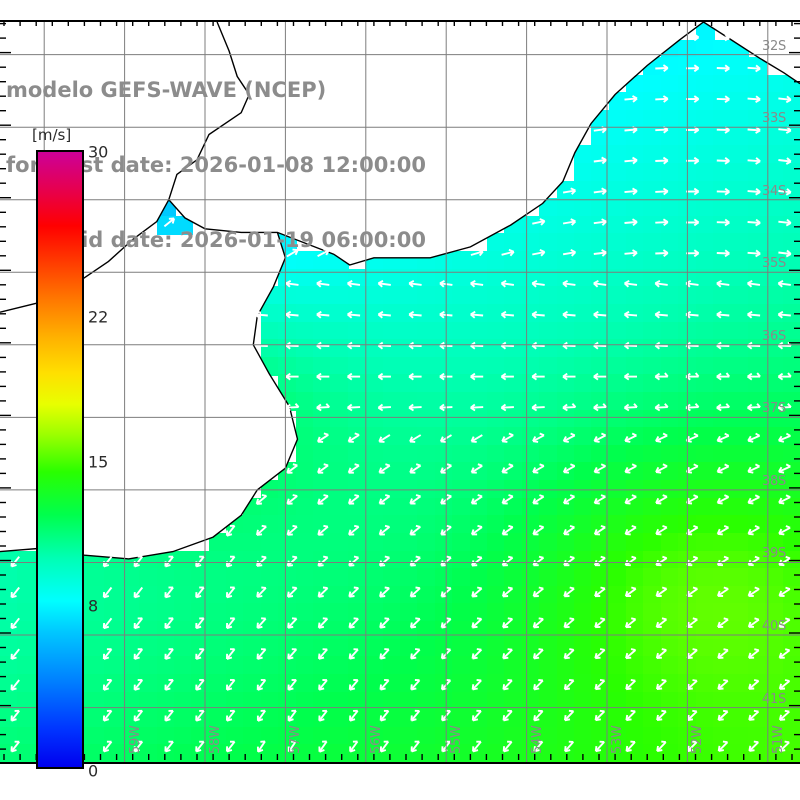  What do you see at coordinates (52, 135) in the screenshot?
I see `colorbar-unit-label: [m/s]` at bounding box center [52, 135].